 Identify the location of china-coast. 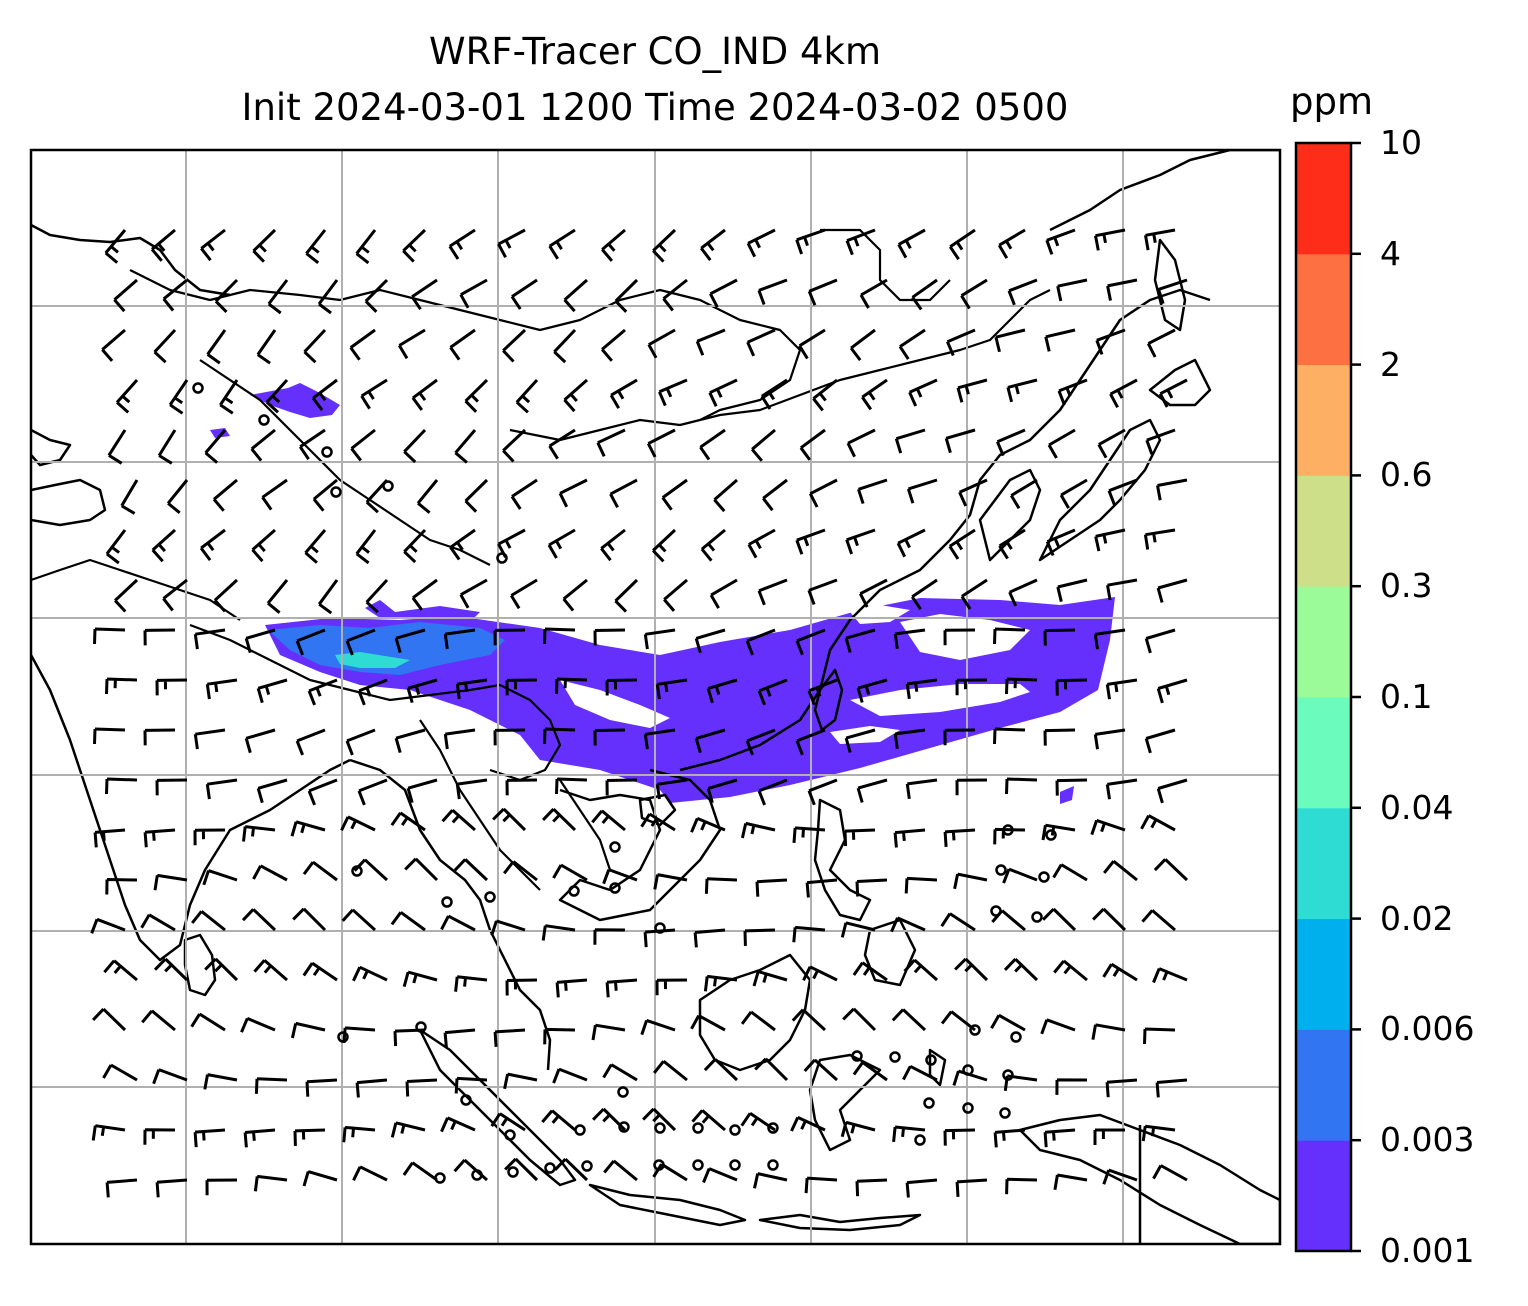
(945, 530).